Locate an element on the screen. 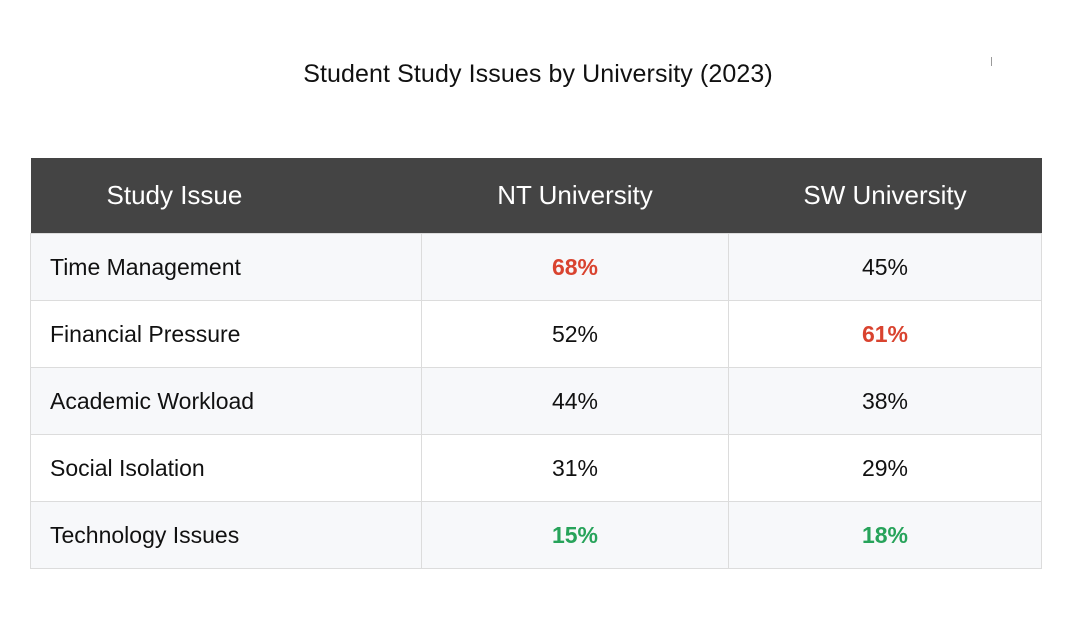 The width and height of the screenshot is (1068, 624). table-row: Social Isolation 31% 29% is located at coordinates (536, 468).